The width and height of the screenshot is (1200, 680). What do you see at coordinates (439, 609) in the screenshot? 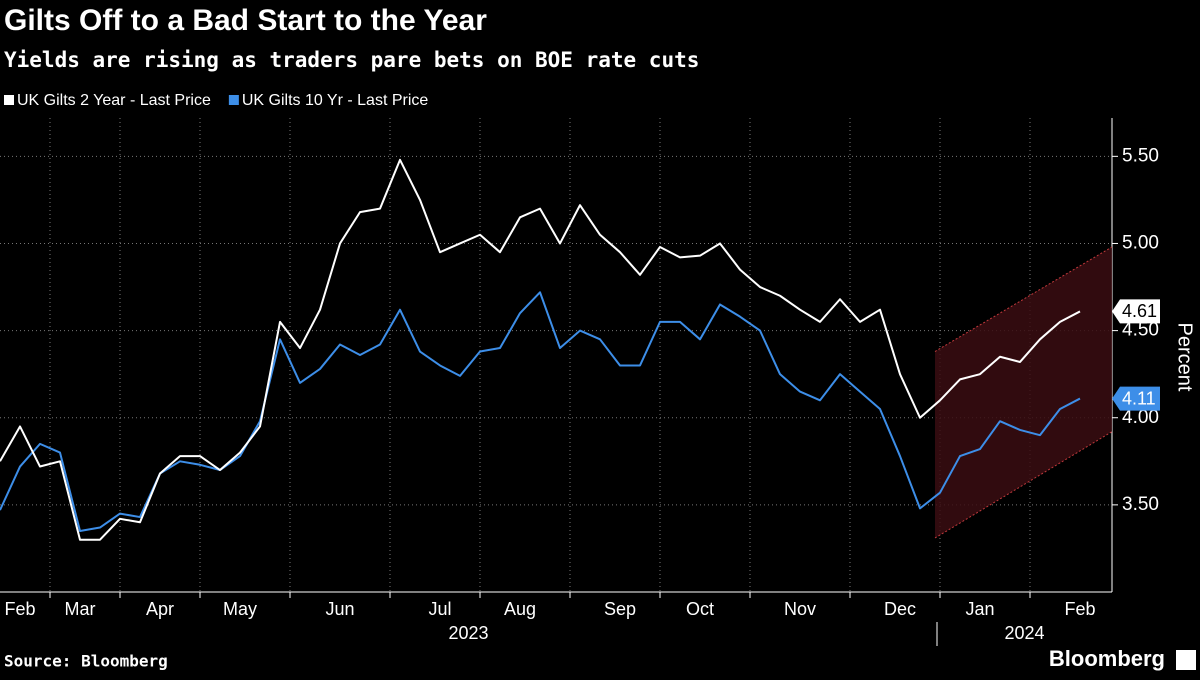
I see `x-tick-label: Jul` at bounding box center [439, 609].